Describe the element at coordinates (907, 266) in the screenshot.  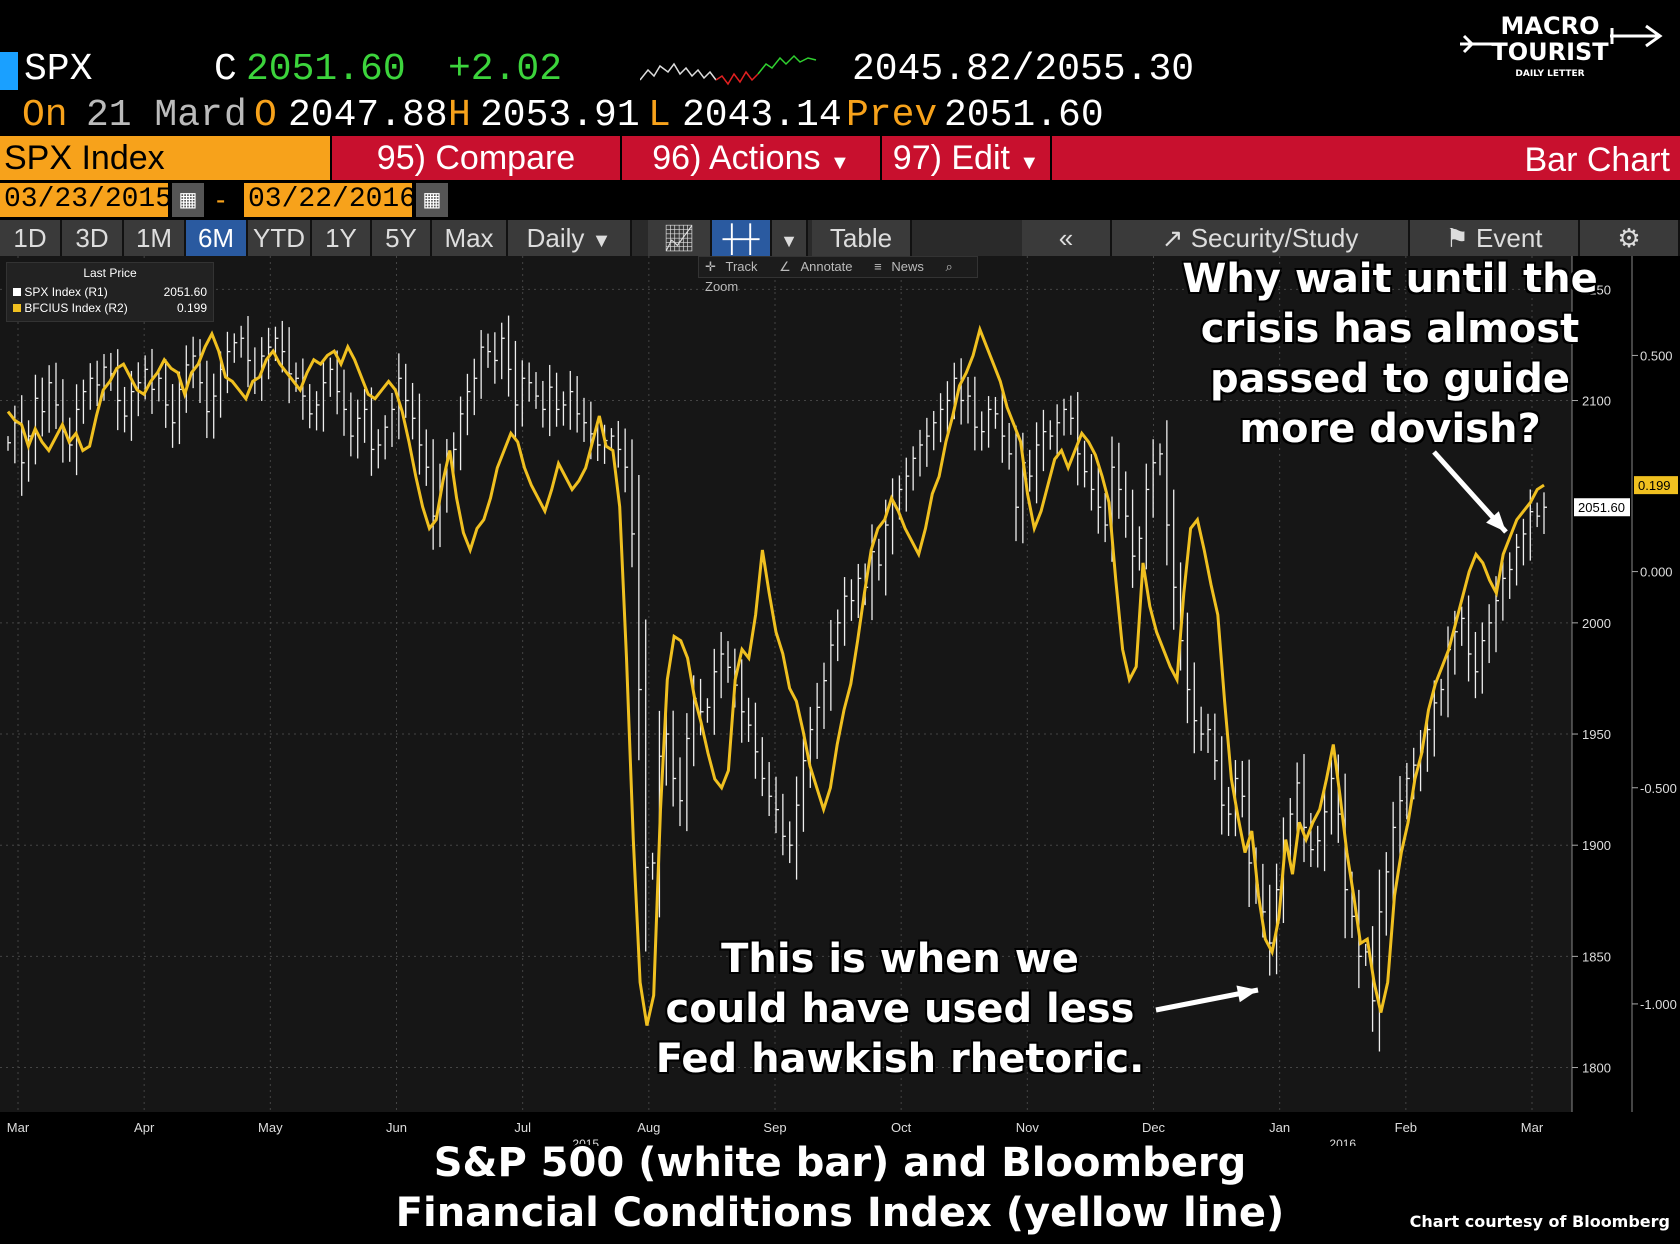
I see `news-label: News` at that location.